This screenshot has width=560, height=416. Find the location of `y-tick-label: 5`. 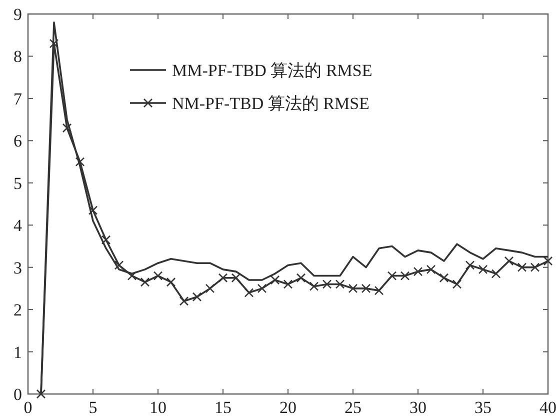

y-tick-label: 5 is located at coordinates (18, 183).